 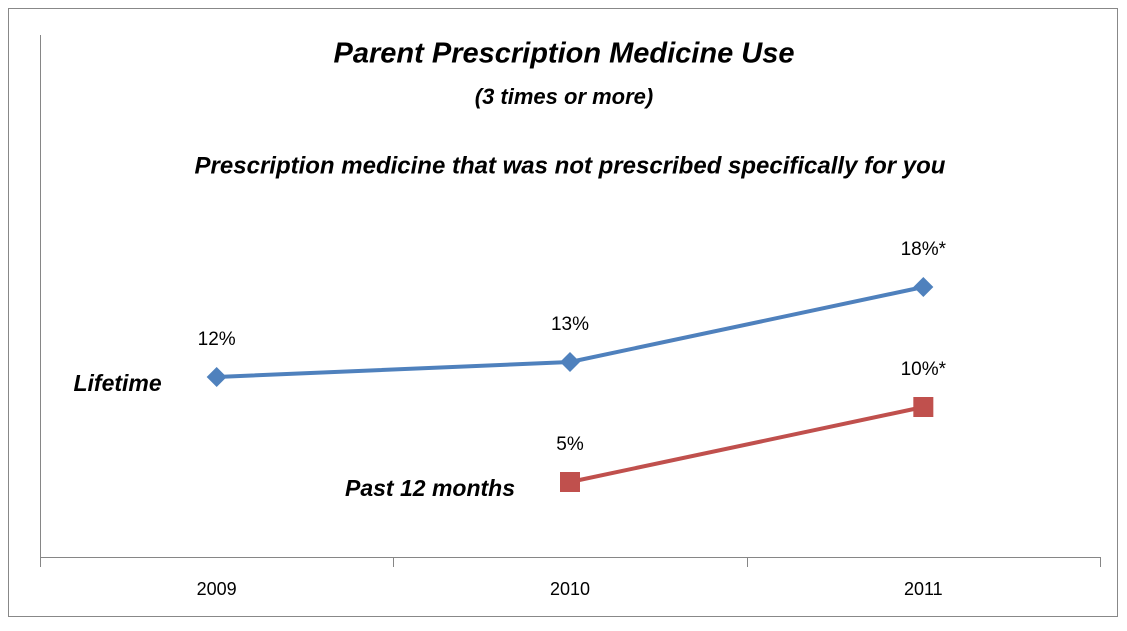 What do you see at coordinates (117, 383) in the screenshot?
I see `series-label: Lifetime` at bounding box center [117, 383].